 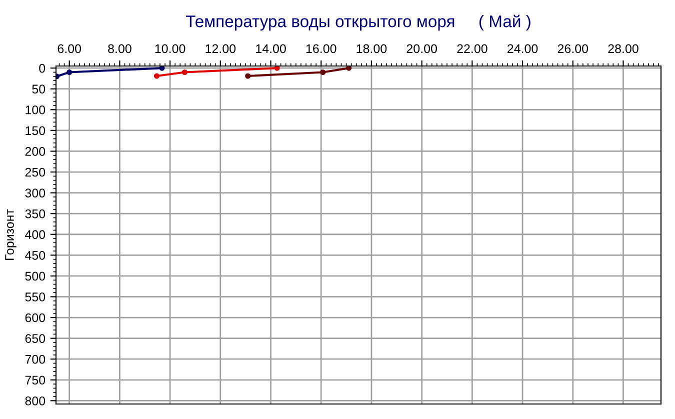 I want to click on y-tick-label: 350, so click(x=35, y=213).